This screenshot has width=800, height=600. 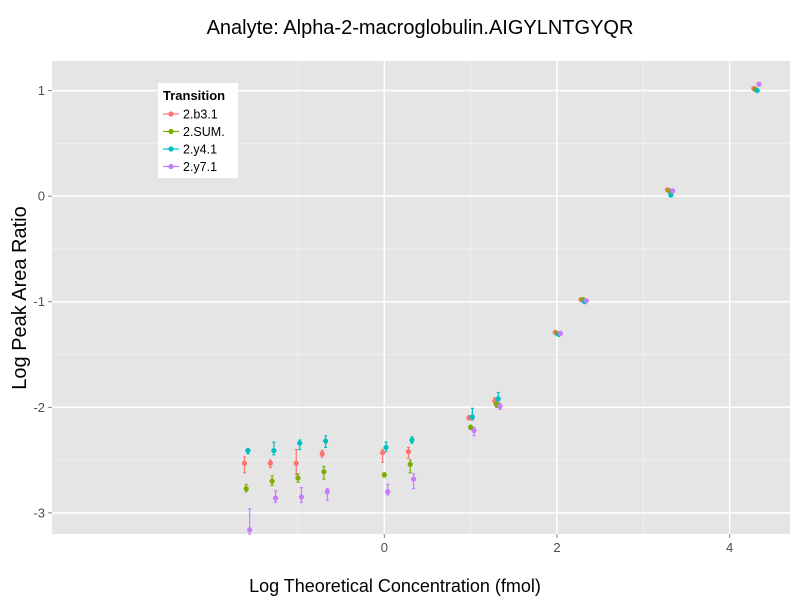 What do you see at coordinates (204, 132) in the screenshot?
I see `legend-label: 2.SUM.` at bounding box center [204, 132].